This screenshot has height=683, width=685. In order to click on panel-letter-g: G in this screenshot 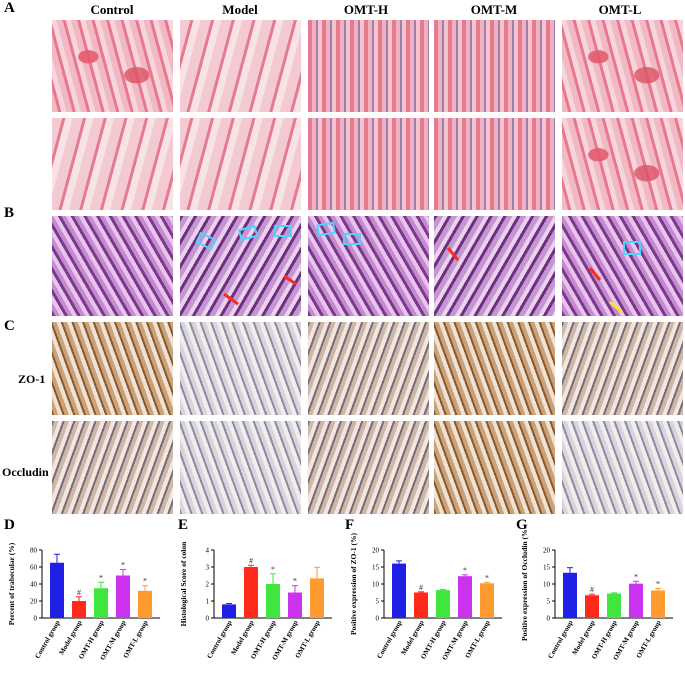, I will do `click(522, 525)`.